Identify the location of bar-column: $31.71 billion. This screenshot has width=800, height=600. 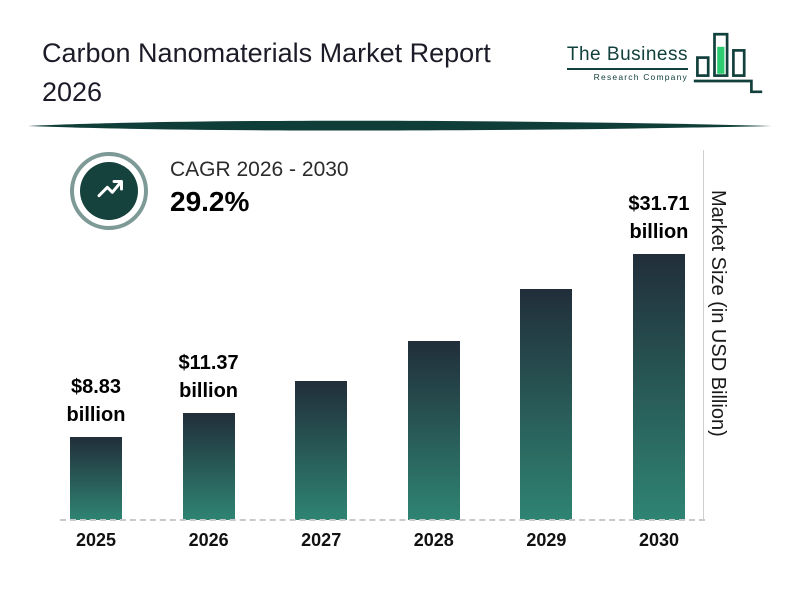
(659, 355).